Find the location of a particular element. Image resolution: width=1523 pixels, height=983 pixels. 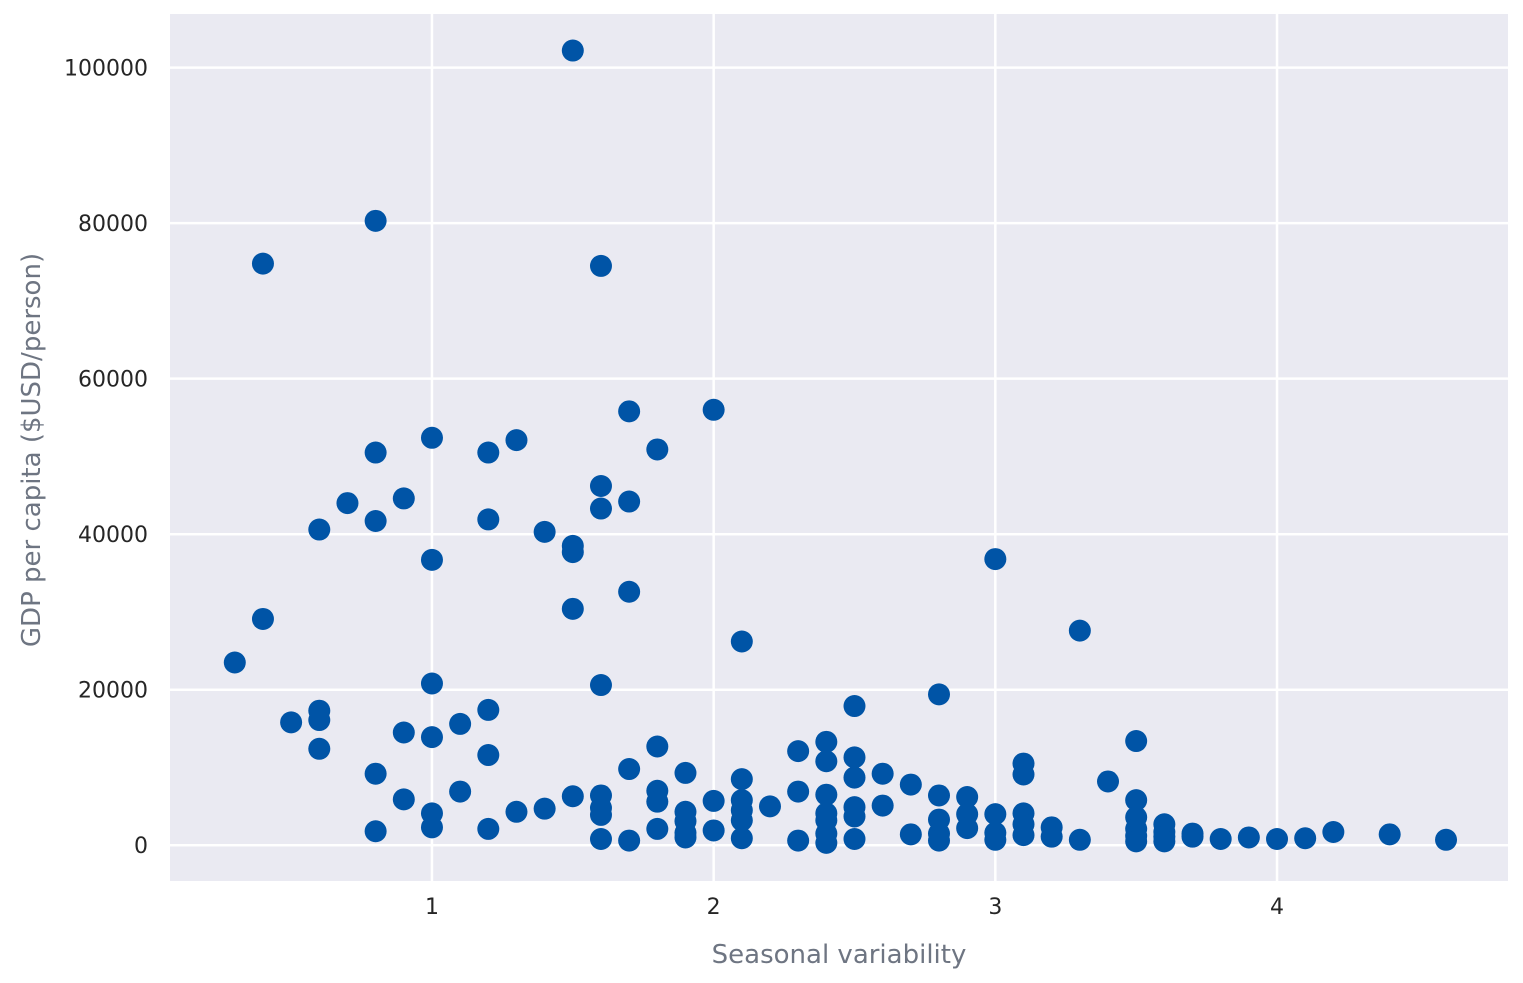

y-tick-label: 60000 is located at coordinates (113, 380).